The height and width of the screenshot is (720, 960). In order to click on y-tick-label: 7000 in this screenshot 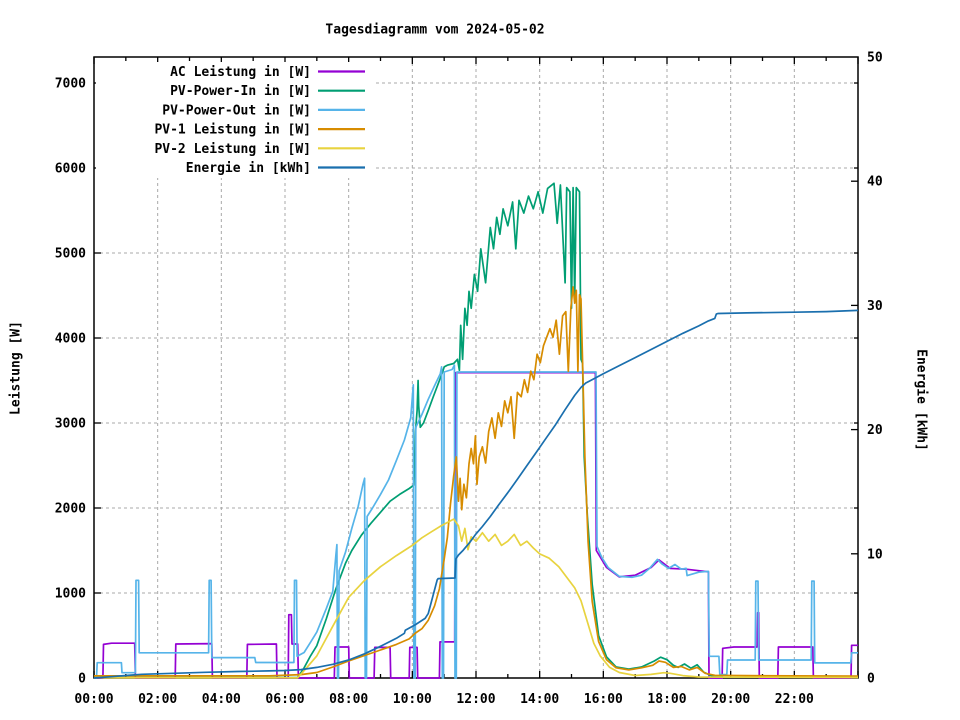, I will do `click(70, 84)`.